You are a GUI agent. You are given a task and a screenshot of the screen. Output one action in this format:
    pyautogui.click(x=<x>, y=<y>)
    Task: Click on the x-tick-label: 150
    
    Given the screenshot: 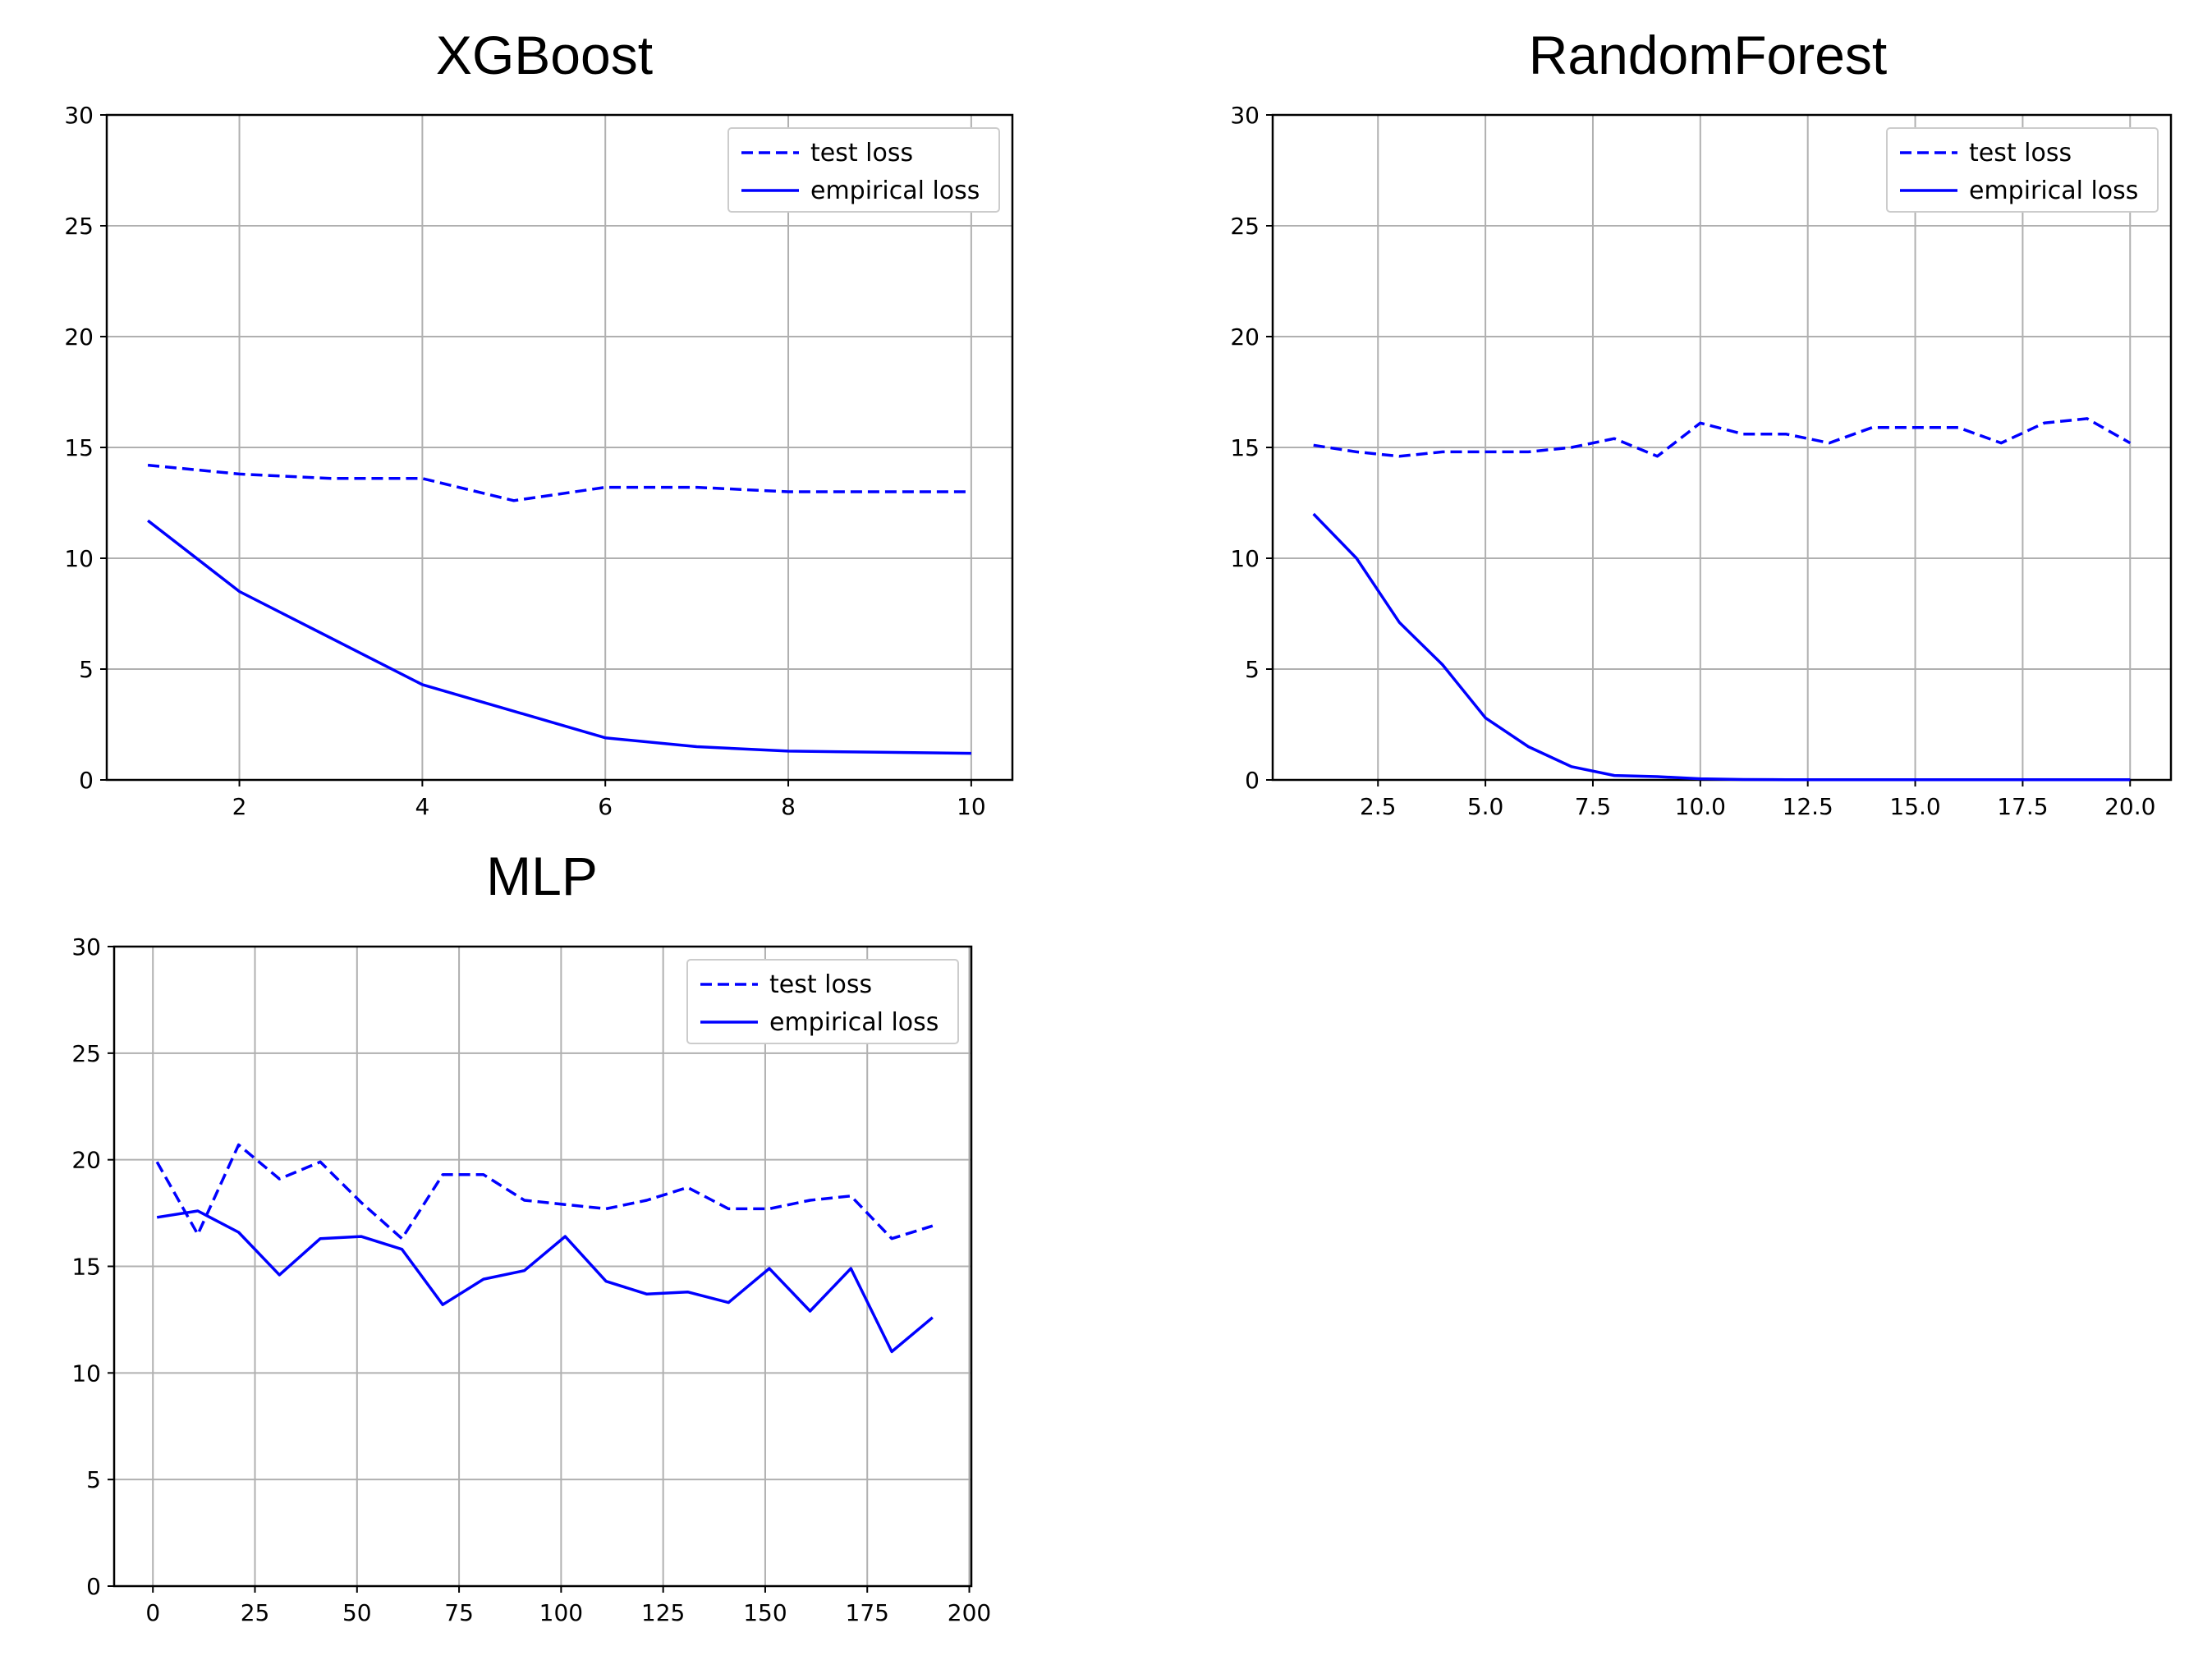 What is the action you would take?
    pyautogui.click(x=765, y=1612)
    